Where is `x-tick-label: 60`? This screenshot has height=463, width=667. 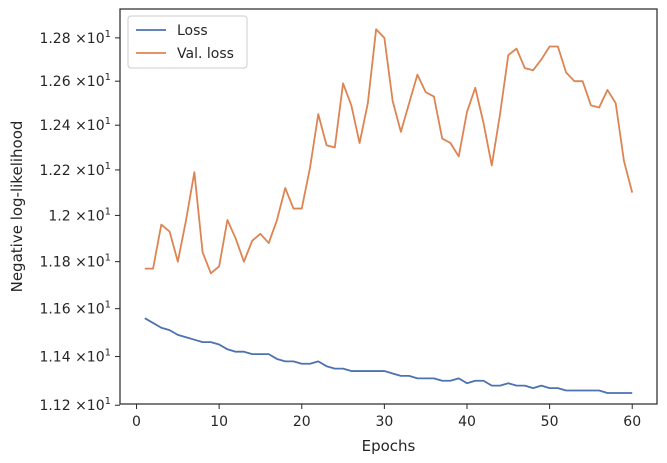
x-tick-label: 60 is located at coordinates (632, 422).